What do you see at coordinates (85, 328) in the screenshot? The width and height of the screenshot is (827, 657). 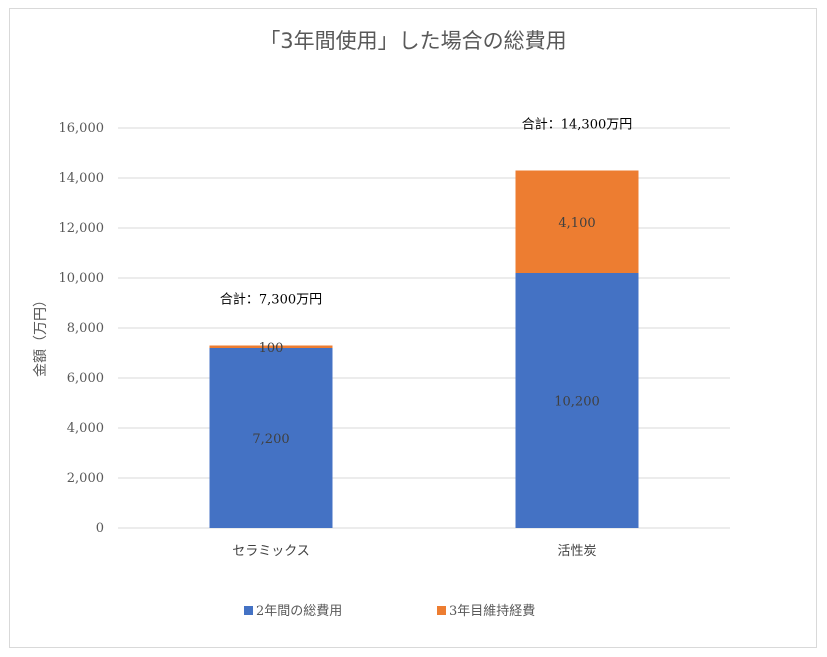 I see `y-tick-label: 8,000` at bounding box center [85, 328].